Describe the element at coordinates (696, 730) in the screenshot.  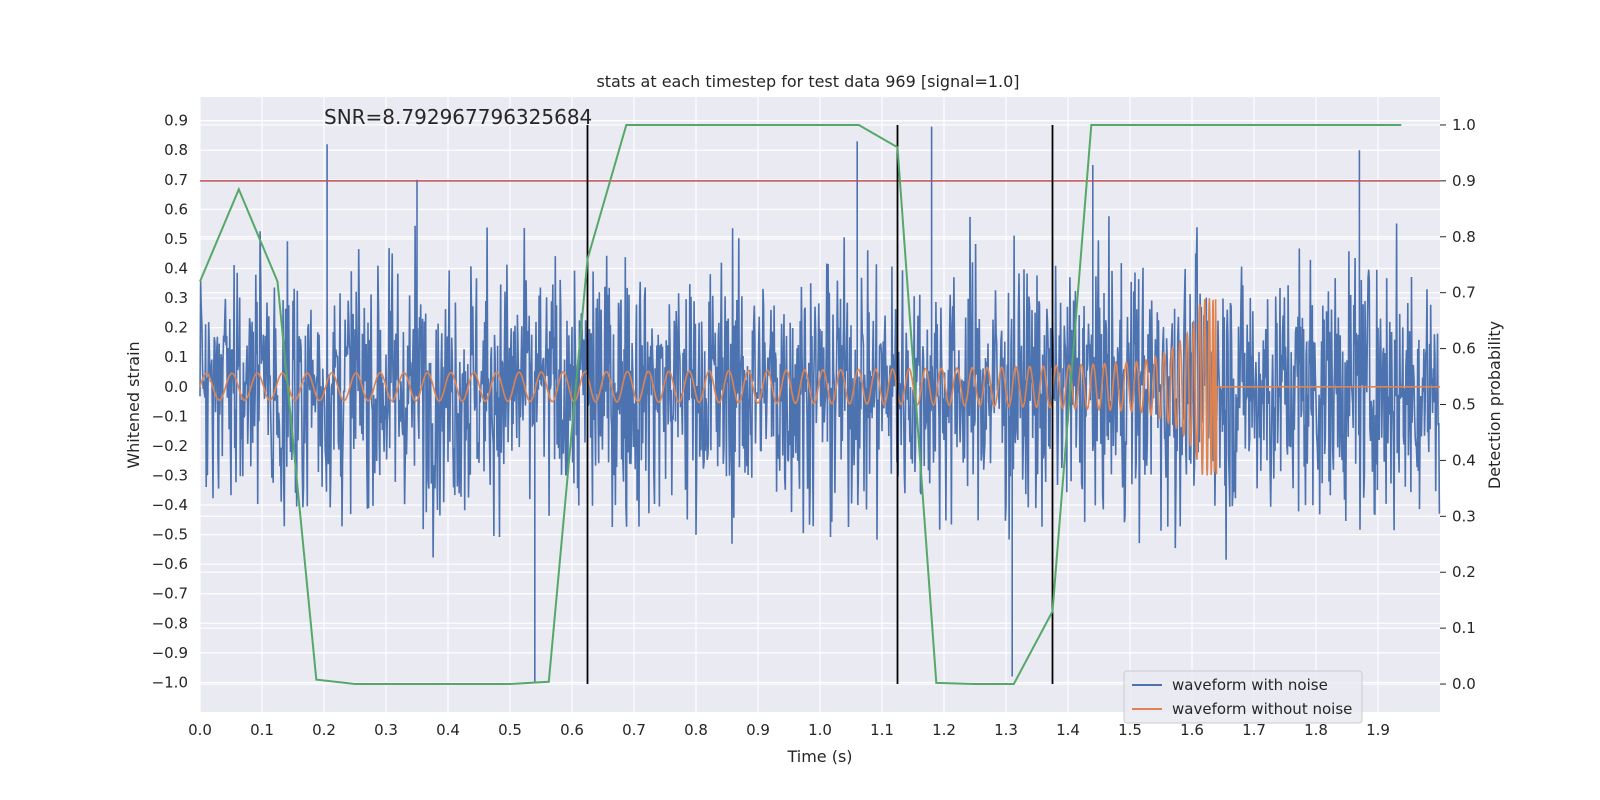
I see `x-tick-label-8: 0.8` at that location.